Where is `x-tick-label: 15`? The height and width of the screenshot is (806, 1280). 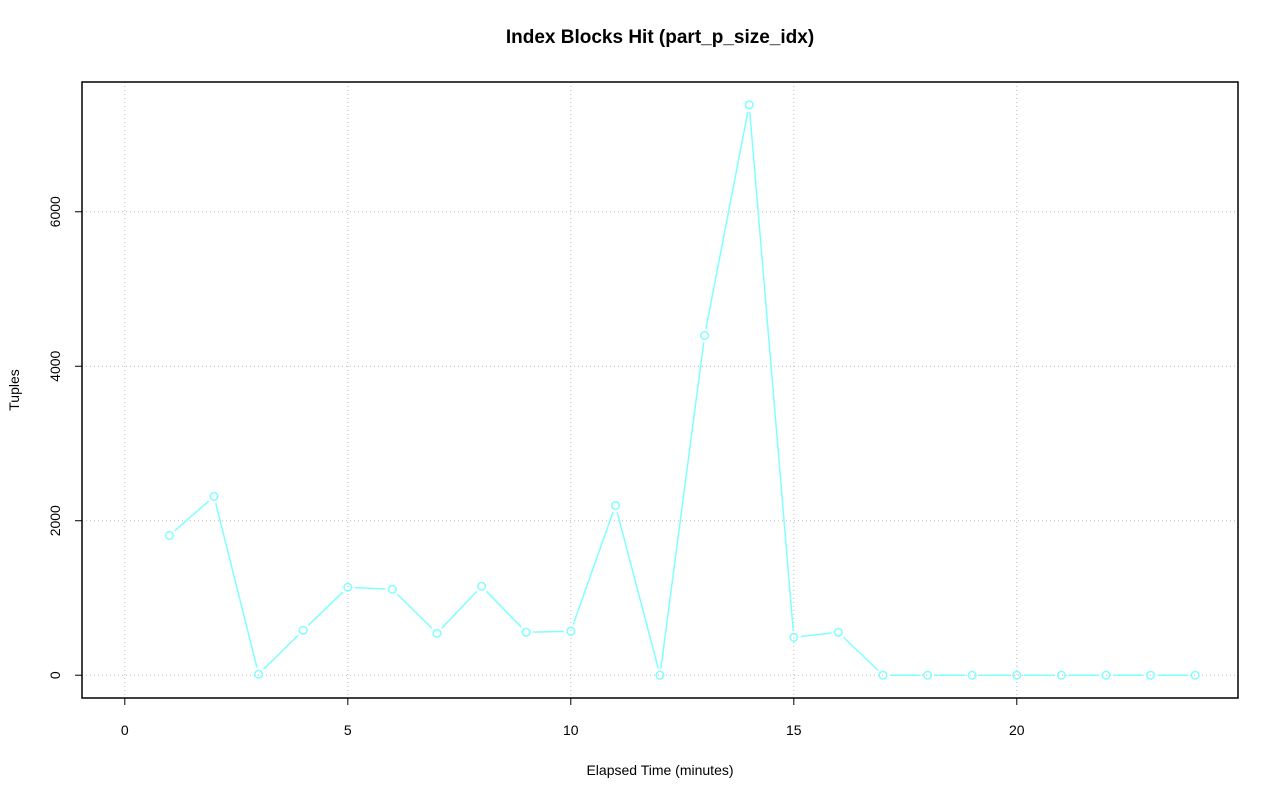 x-tick-label: 15 is located at coordinates (794, 730).